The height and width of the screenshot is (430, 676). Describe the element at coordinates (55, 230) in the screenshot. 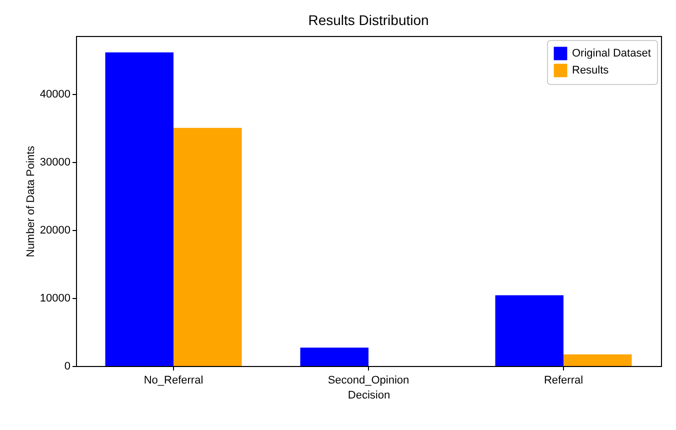

I see `y-tick-label: 20000` at that location.